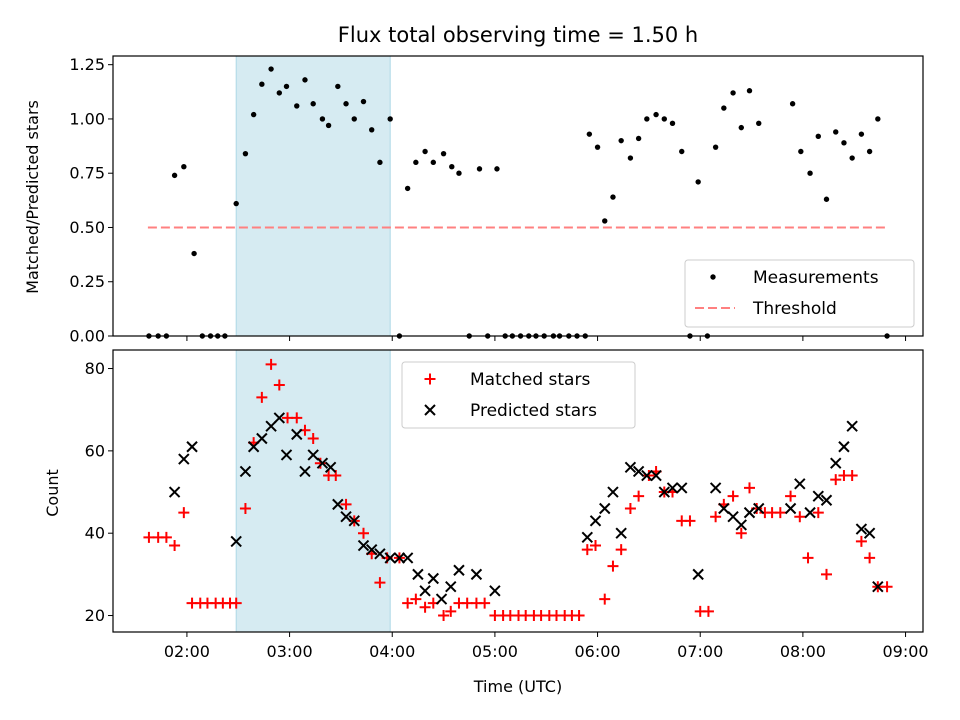 The width and height of the screenshot is (960, 720). Describe the element at coordinates (87, 173) in the screenshot. I see `y-tick-label: 0.75` at that location.